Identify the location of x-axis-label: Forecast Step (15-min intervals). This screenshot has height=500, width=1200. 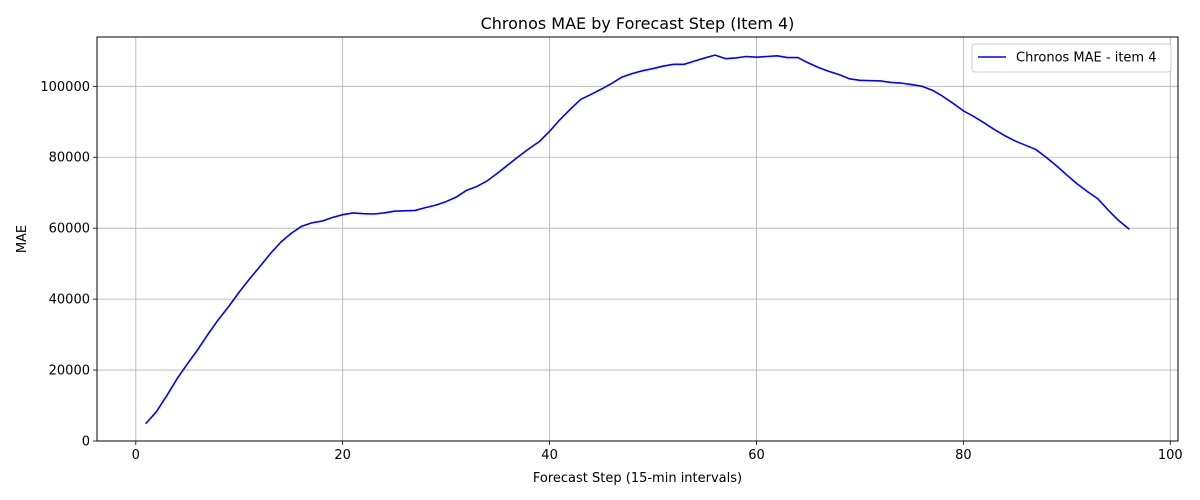
(637, 478).